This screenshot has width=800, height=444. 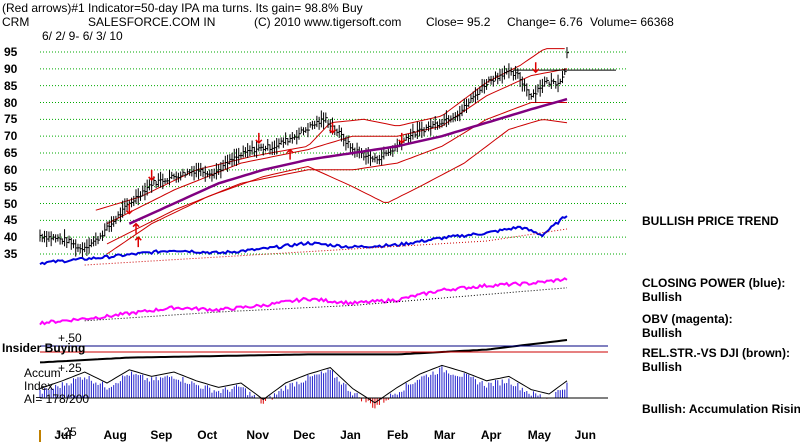 I want to click on minus25-label: -.25, so click(x=66, y=432).